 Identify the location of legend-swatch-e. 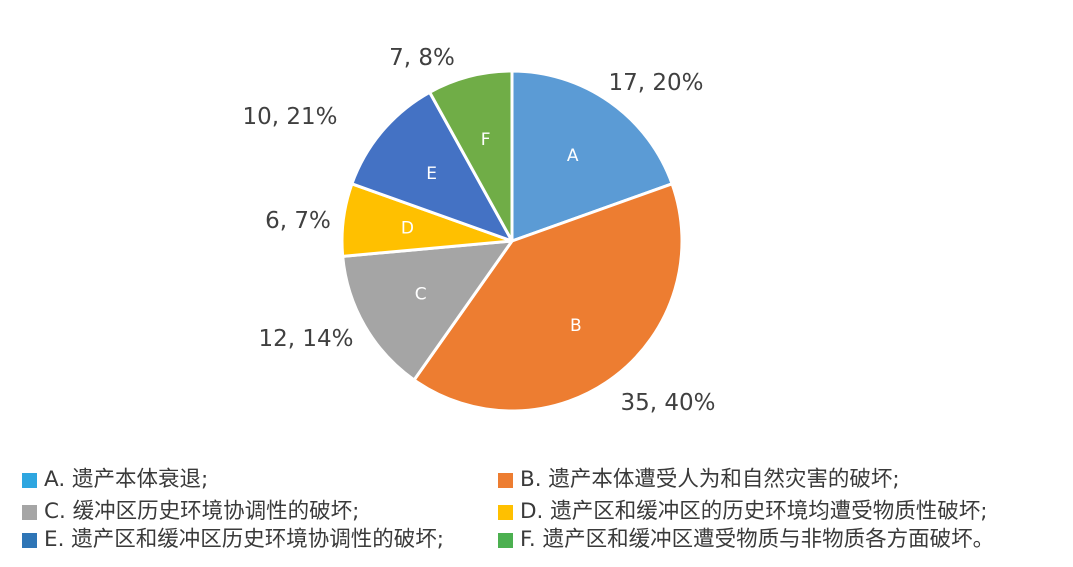
(29, 540).